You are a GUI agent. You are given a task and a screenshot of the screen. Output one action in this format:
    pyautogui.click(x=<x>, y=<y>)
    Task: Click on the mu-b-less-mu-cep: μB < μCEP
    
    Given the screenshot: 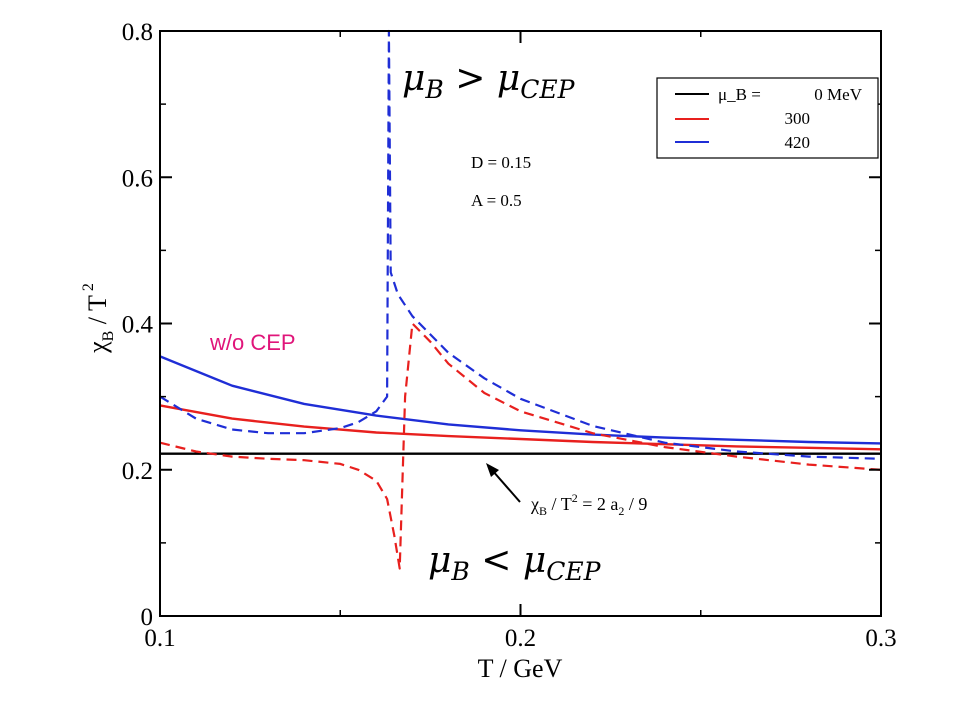 What is the action you would take?
    pyautogui.click(x=515, y=563)
    